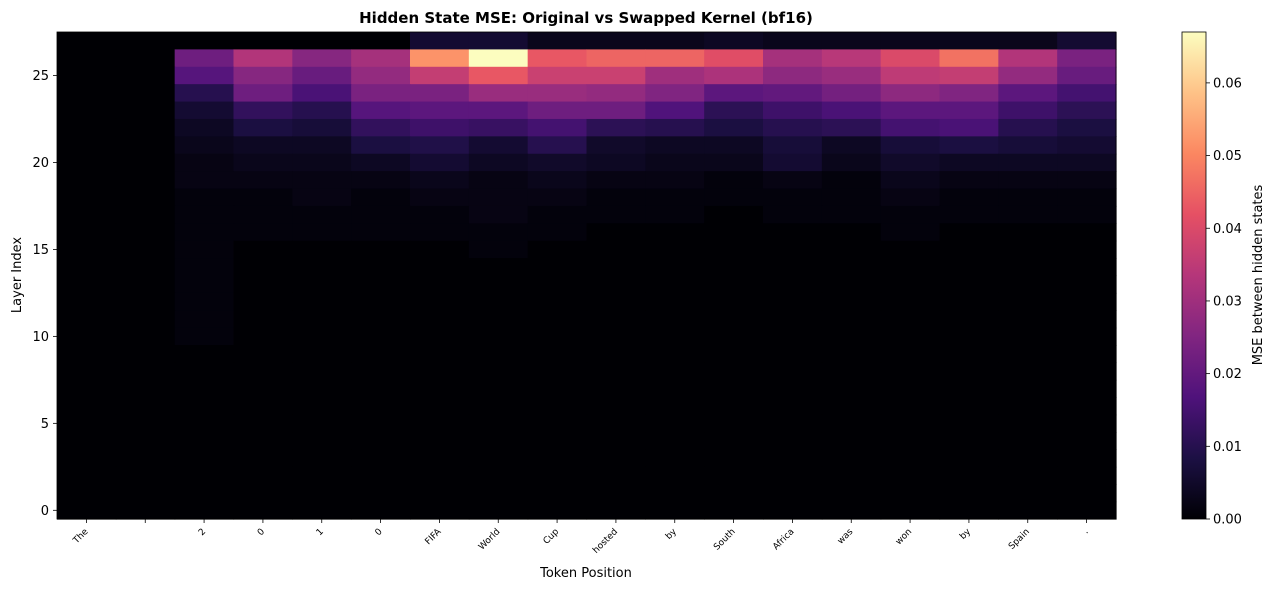 This screenshot has height=590, width=1275. Describe the element at coordinates (379, 532) in the screenshot. I see `x-tick-label: 0` at that location.